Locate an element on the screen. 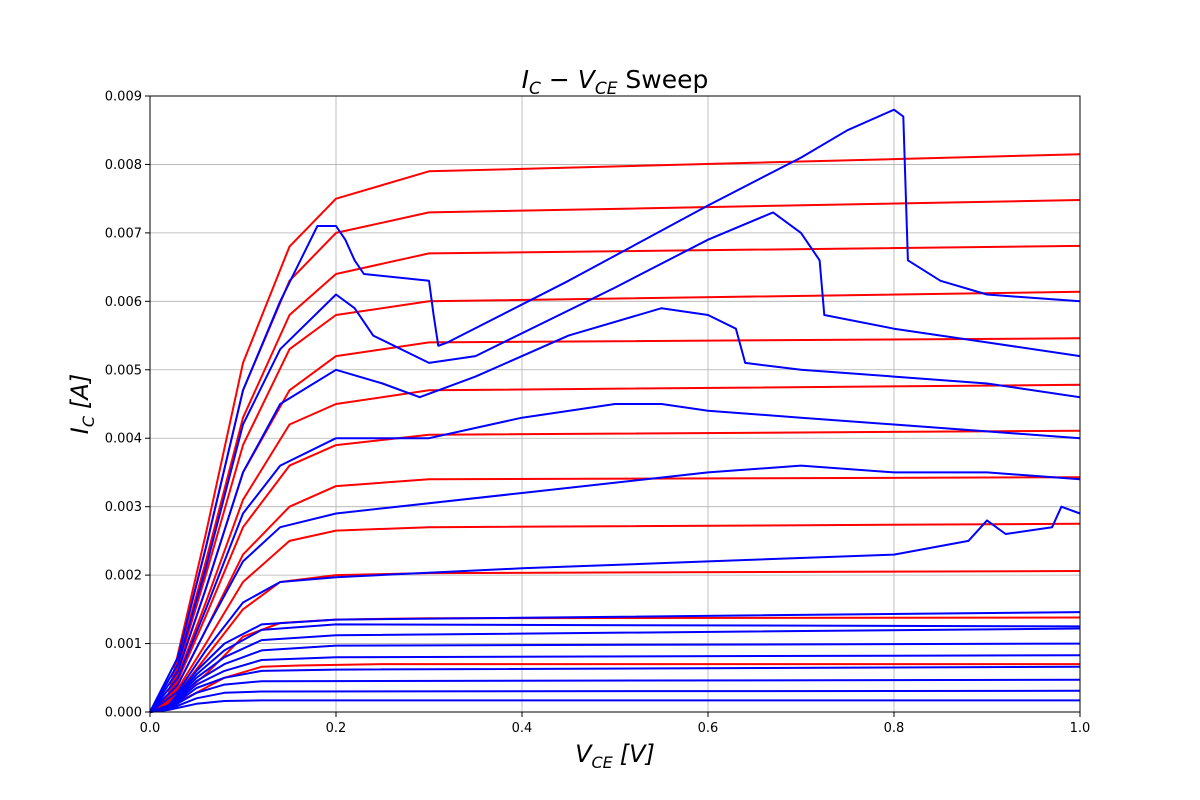  x-tick-label: 0.4 is located at coordinates (522, 728).